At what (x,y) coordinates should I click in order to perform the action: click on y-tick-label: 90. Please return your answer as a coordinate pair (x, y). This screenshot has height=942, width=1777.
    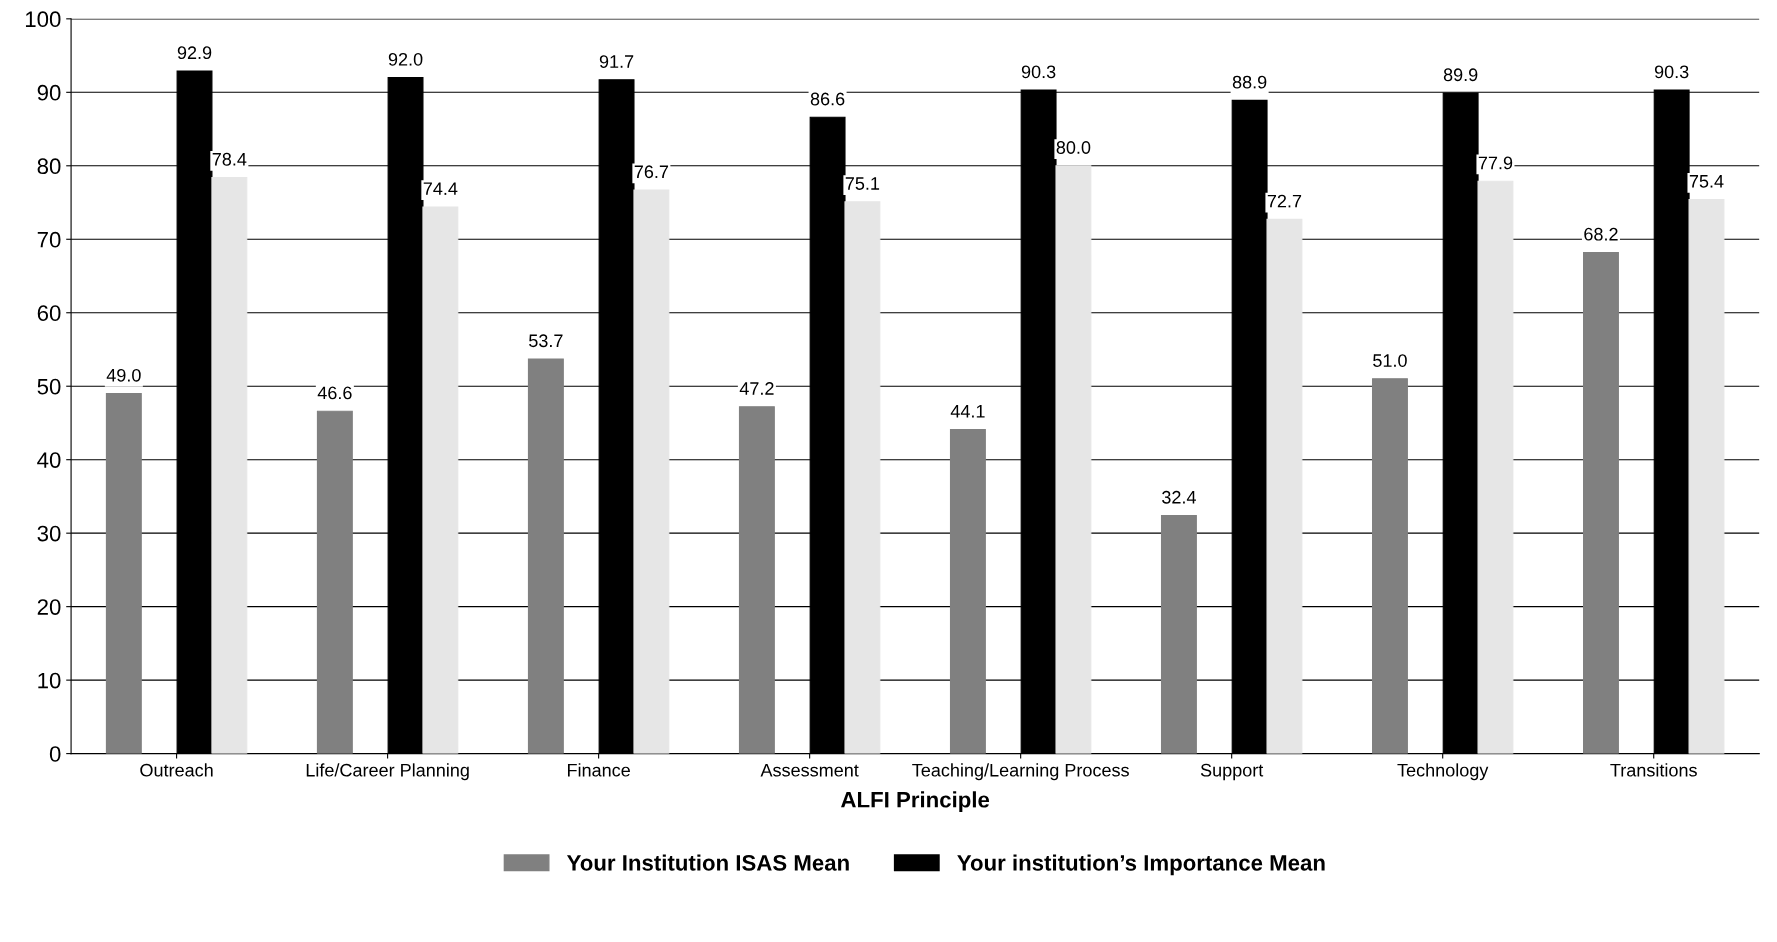
    Looking at the image, I should click on (49, 92).